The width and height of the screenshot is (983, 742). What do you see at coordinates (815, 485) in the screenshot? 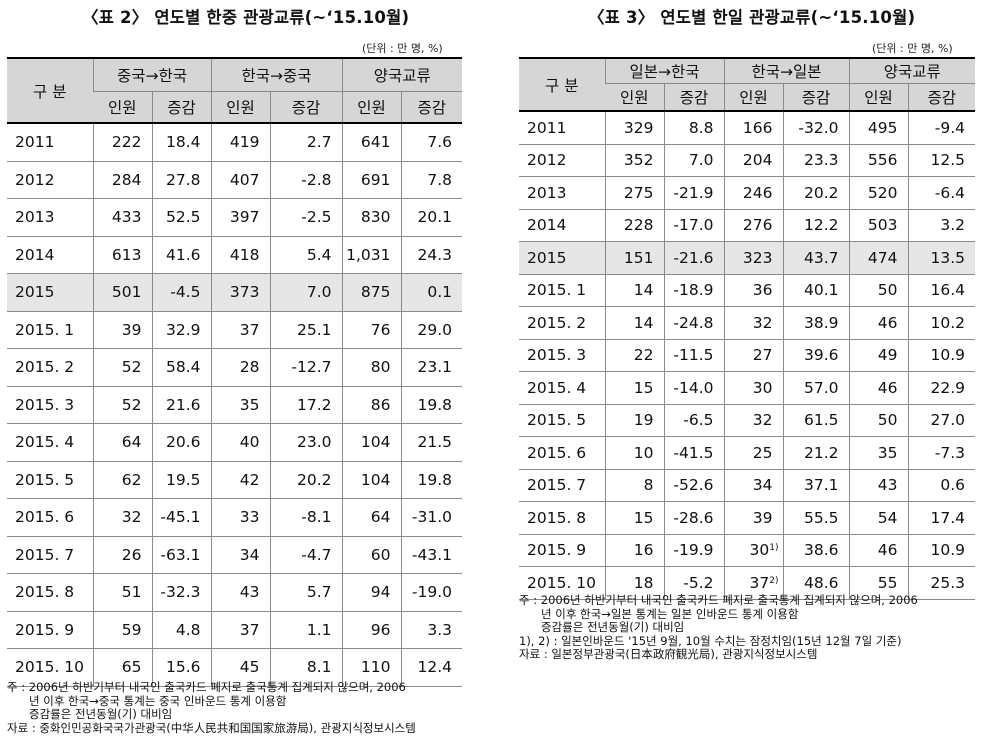
I see `change-cell: 37.1` at bounding box center [815, 485].